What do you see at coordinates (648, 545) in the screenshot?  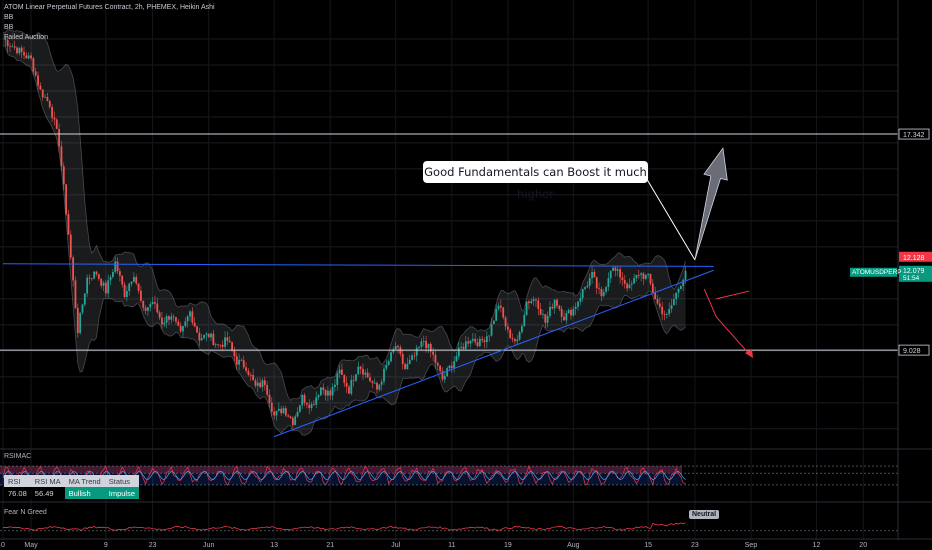 I see `time-tick: 15` at bounding box center [648, 545].